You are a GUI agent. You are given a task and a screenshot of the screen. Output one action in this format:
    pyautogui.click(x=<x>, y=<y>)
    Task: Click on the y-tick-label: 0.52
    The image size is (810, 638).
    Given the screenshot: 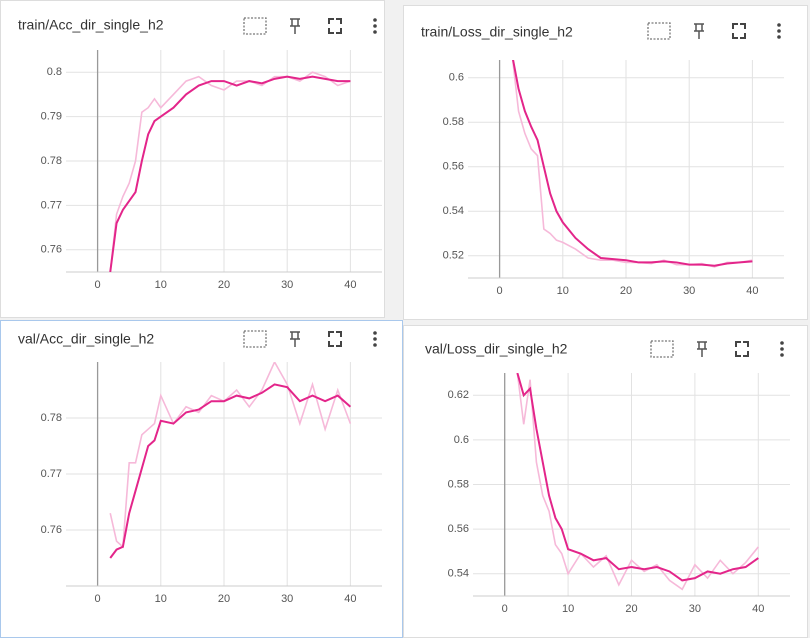 What is the action you would take?
    pyautogui.click(x=453, y=256)
    